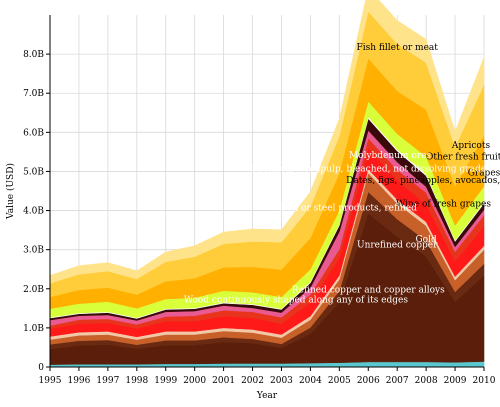  Describe the element at coordinates (471, 146) in the screenshot. I see `area-label: Apricots` at that location.